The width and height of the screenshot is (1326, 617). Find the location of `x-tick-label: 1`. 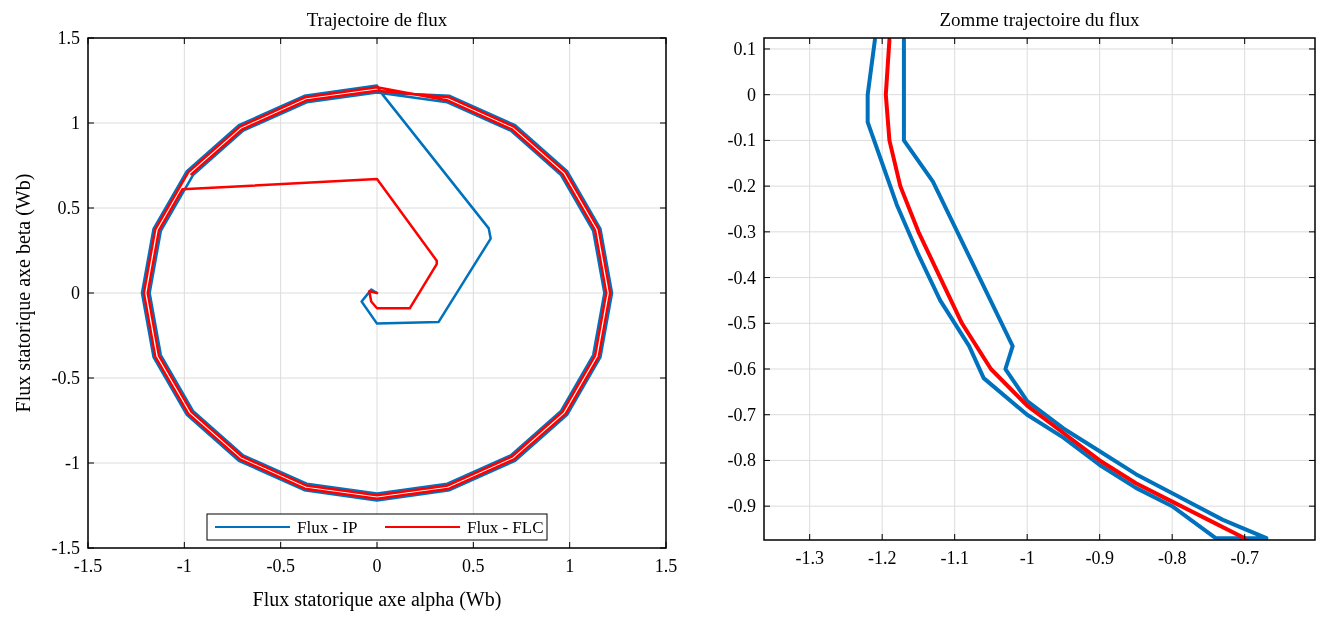

x-tick-label: 1 is located at coordinates (570, 566).